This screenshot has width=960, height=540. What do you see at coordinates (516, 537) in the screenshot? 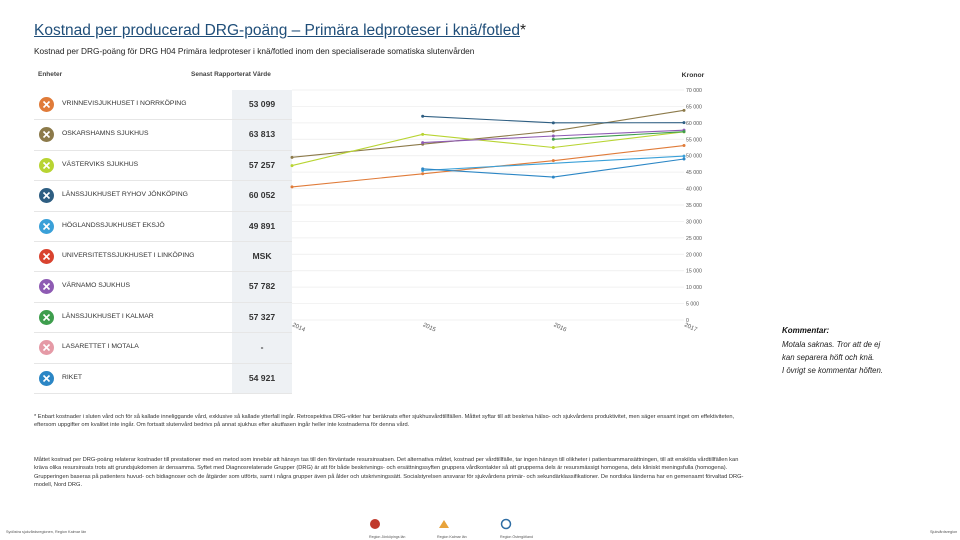
I see `logo-ostergotland-text: Region Östergötland` at bounding box center [516, 537].